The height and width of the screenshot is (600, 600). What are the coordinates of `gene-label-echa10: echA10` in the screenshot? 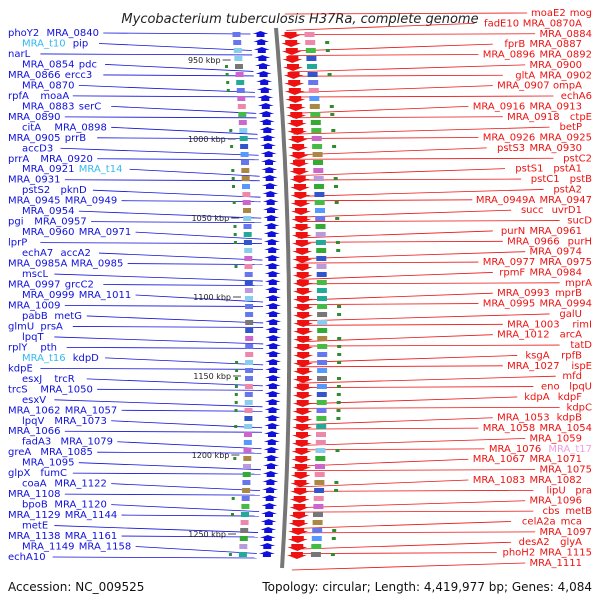 It's located at (27, 557).